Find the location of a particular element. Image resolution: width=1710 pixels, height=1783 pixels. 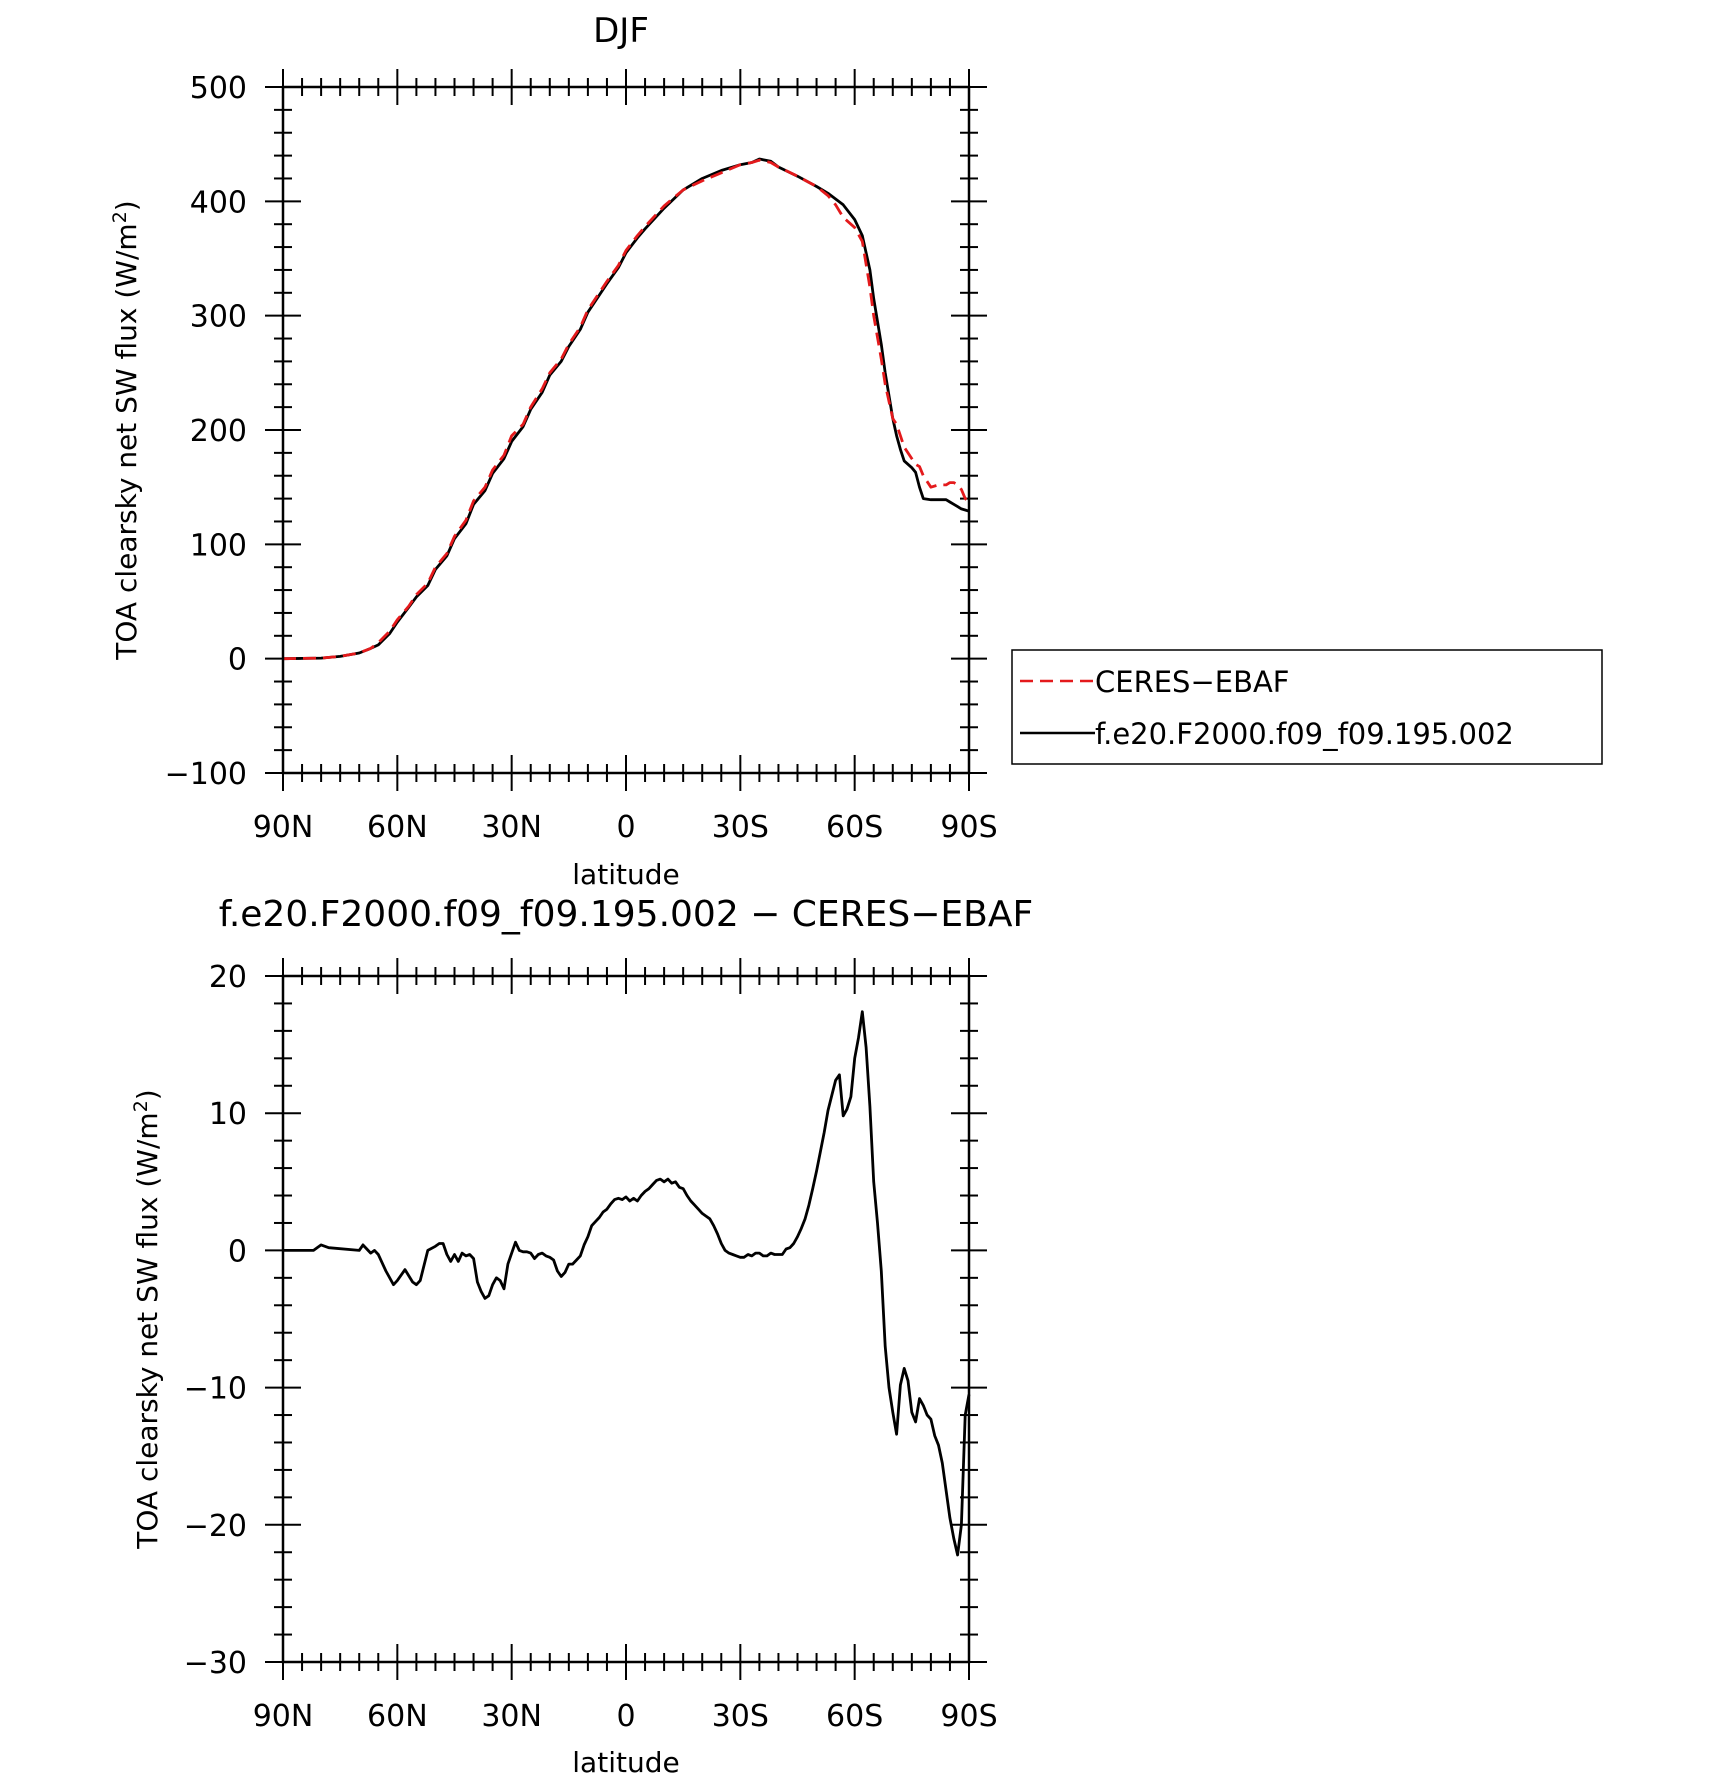

y-tick-label: 10 is located at coordinates (228, 1114).